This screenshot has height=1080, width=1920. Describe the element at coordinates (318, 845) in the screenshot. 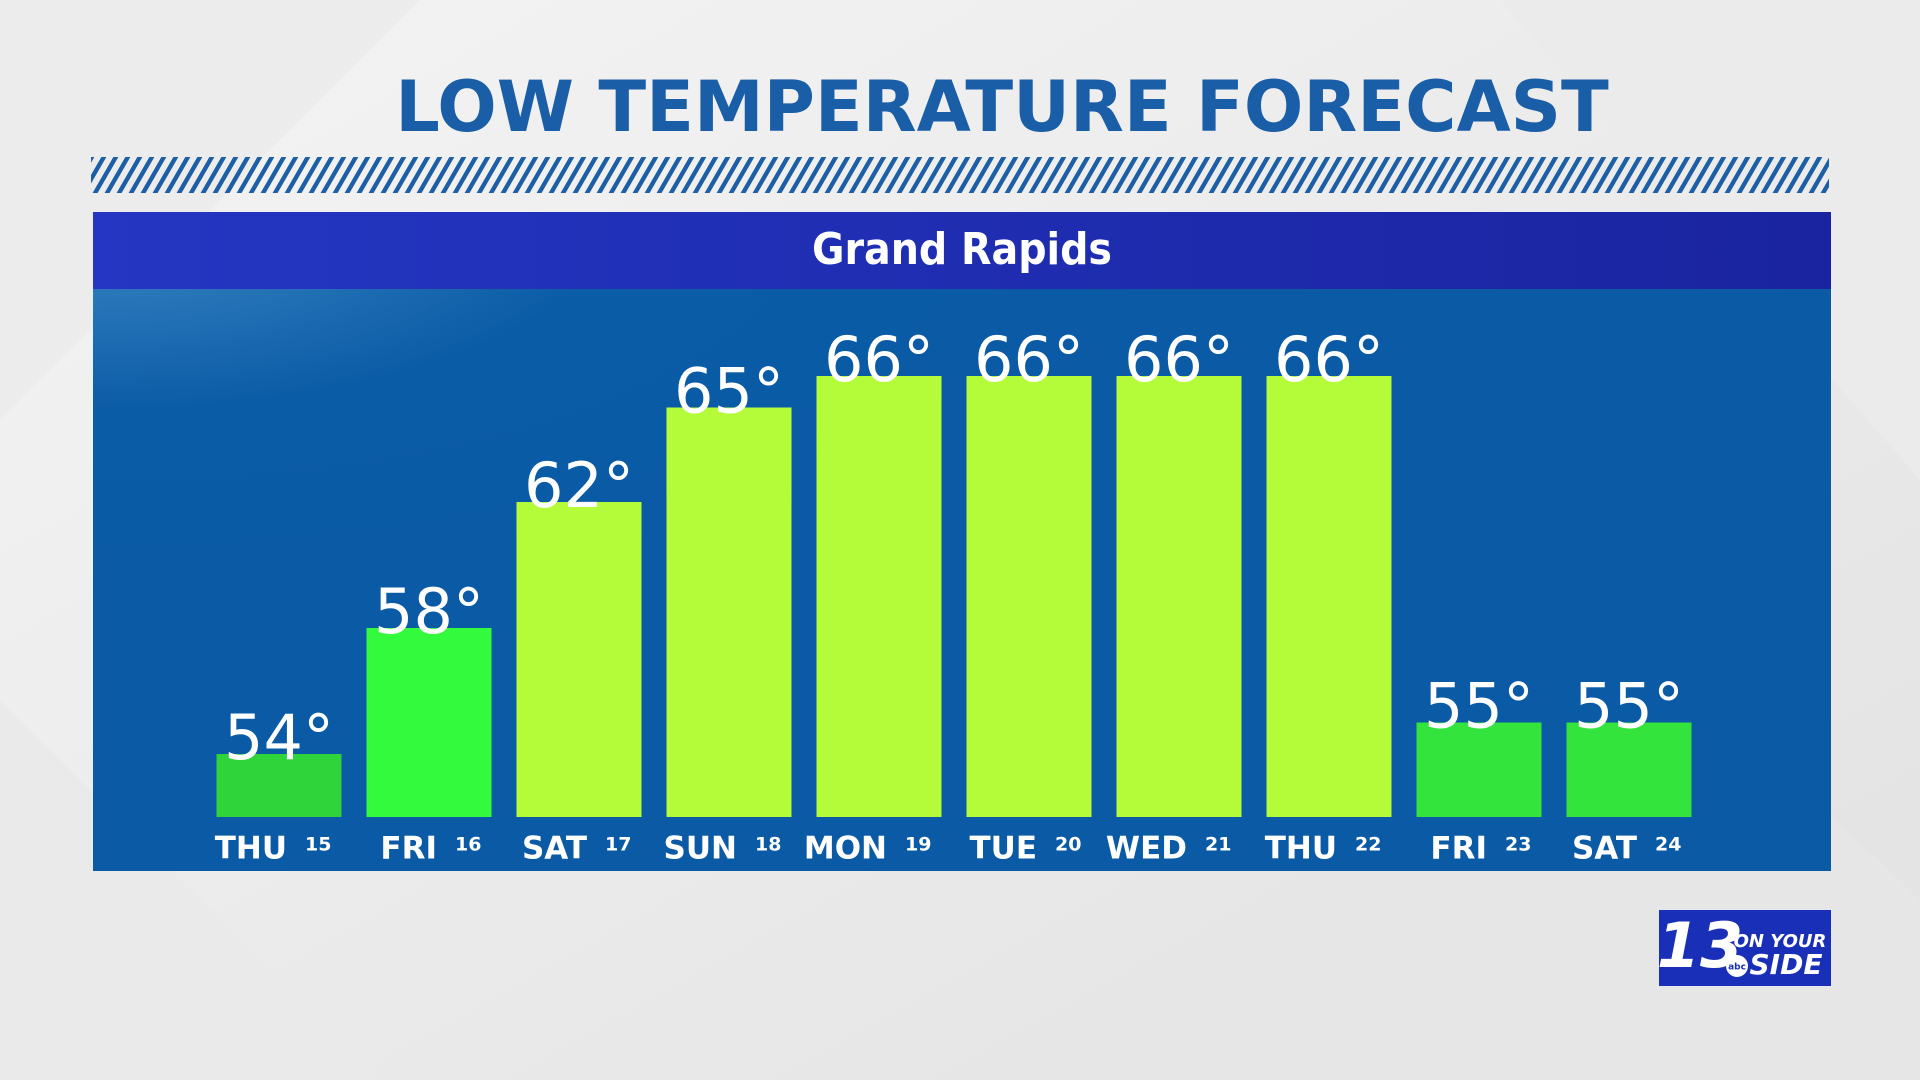

I see `x-tick-date: 15` at that location.